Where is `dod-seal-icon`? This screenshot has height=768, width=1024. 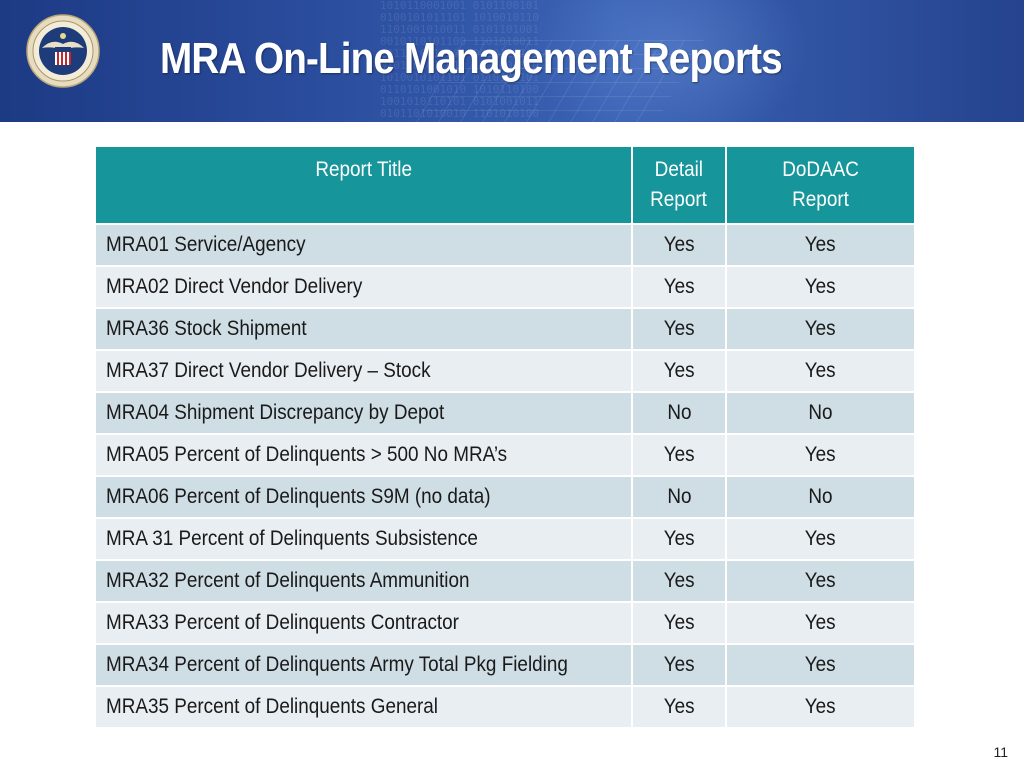 dod-seal-icon is located at coordinates (63, 51).